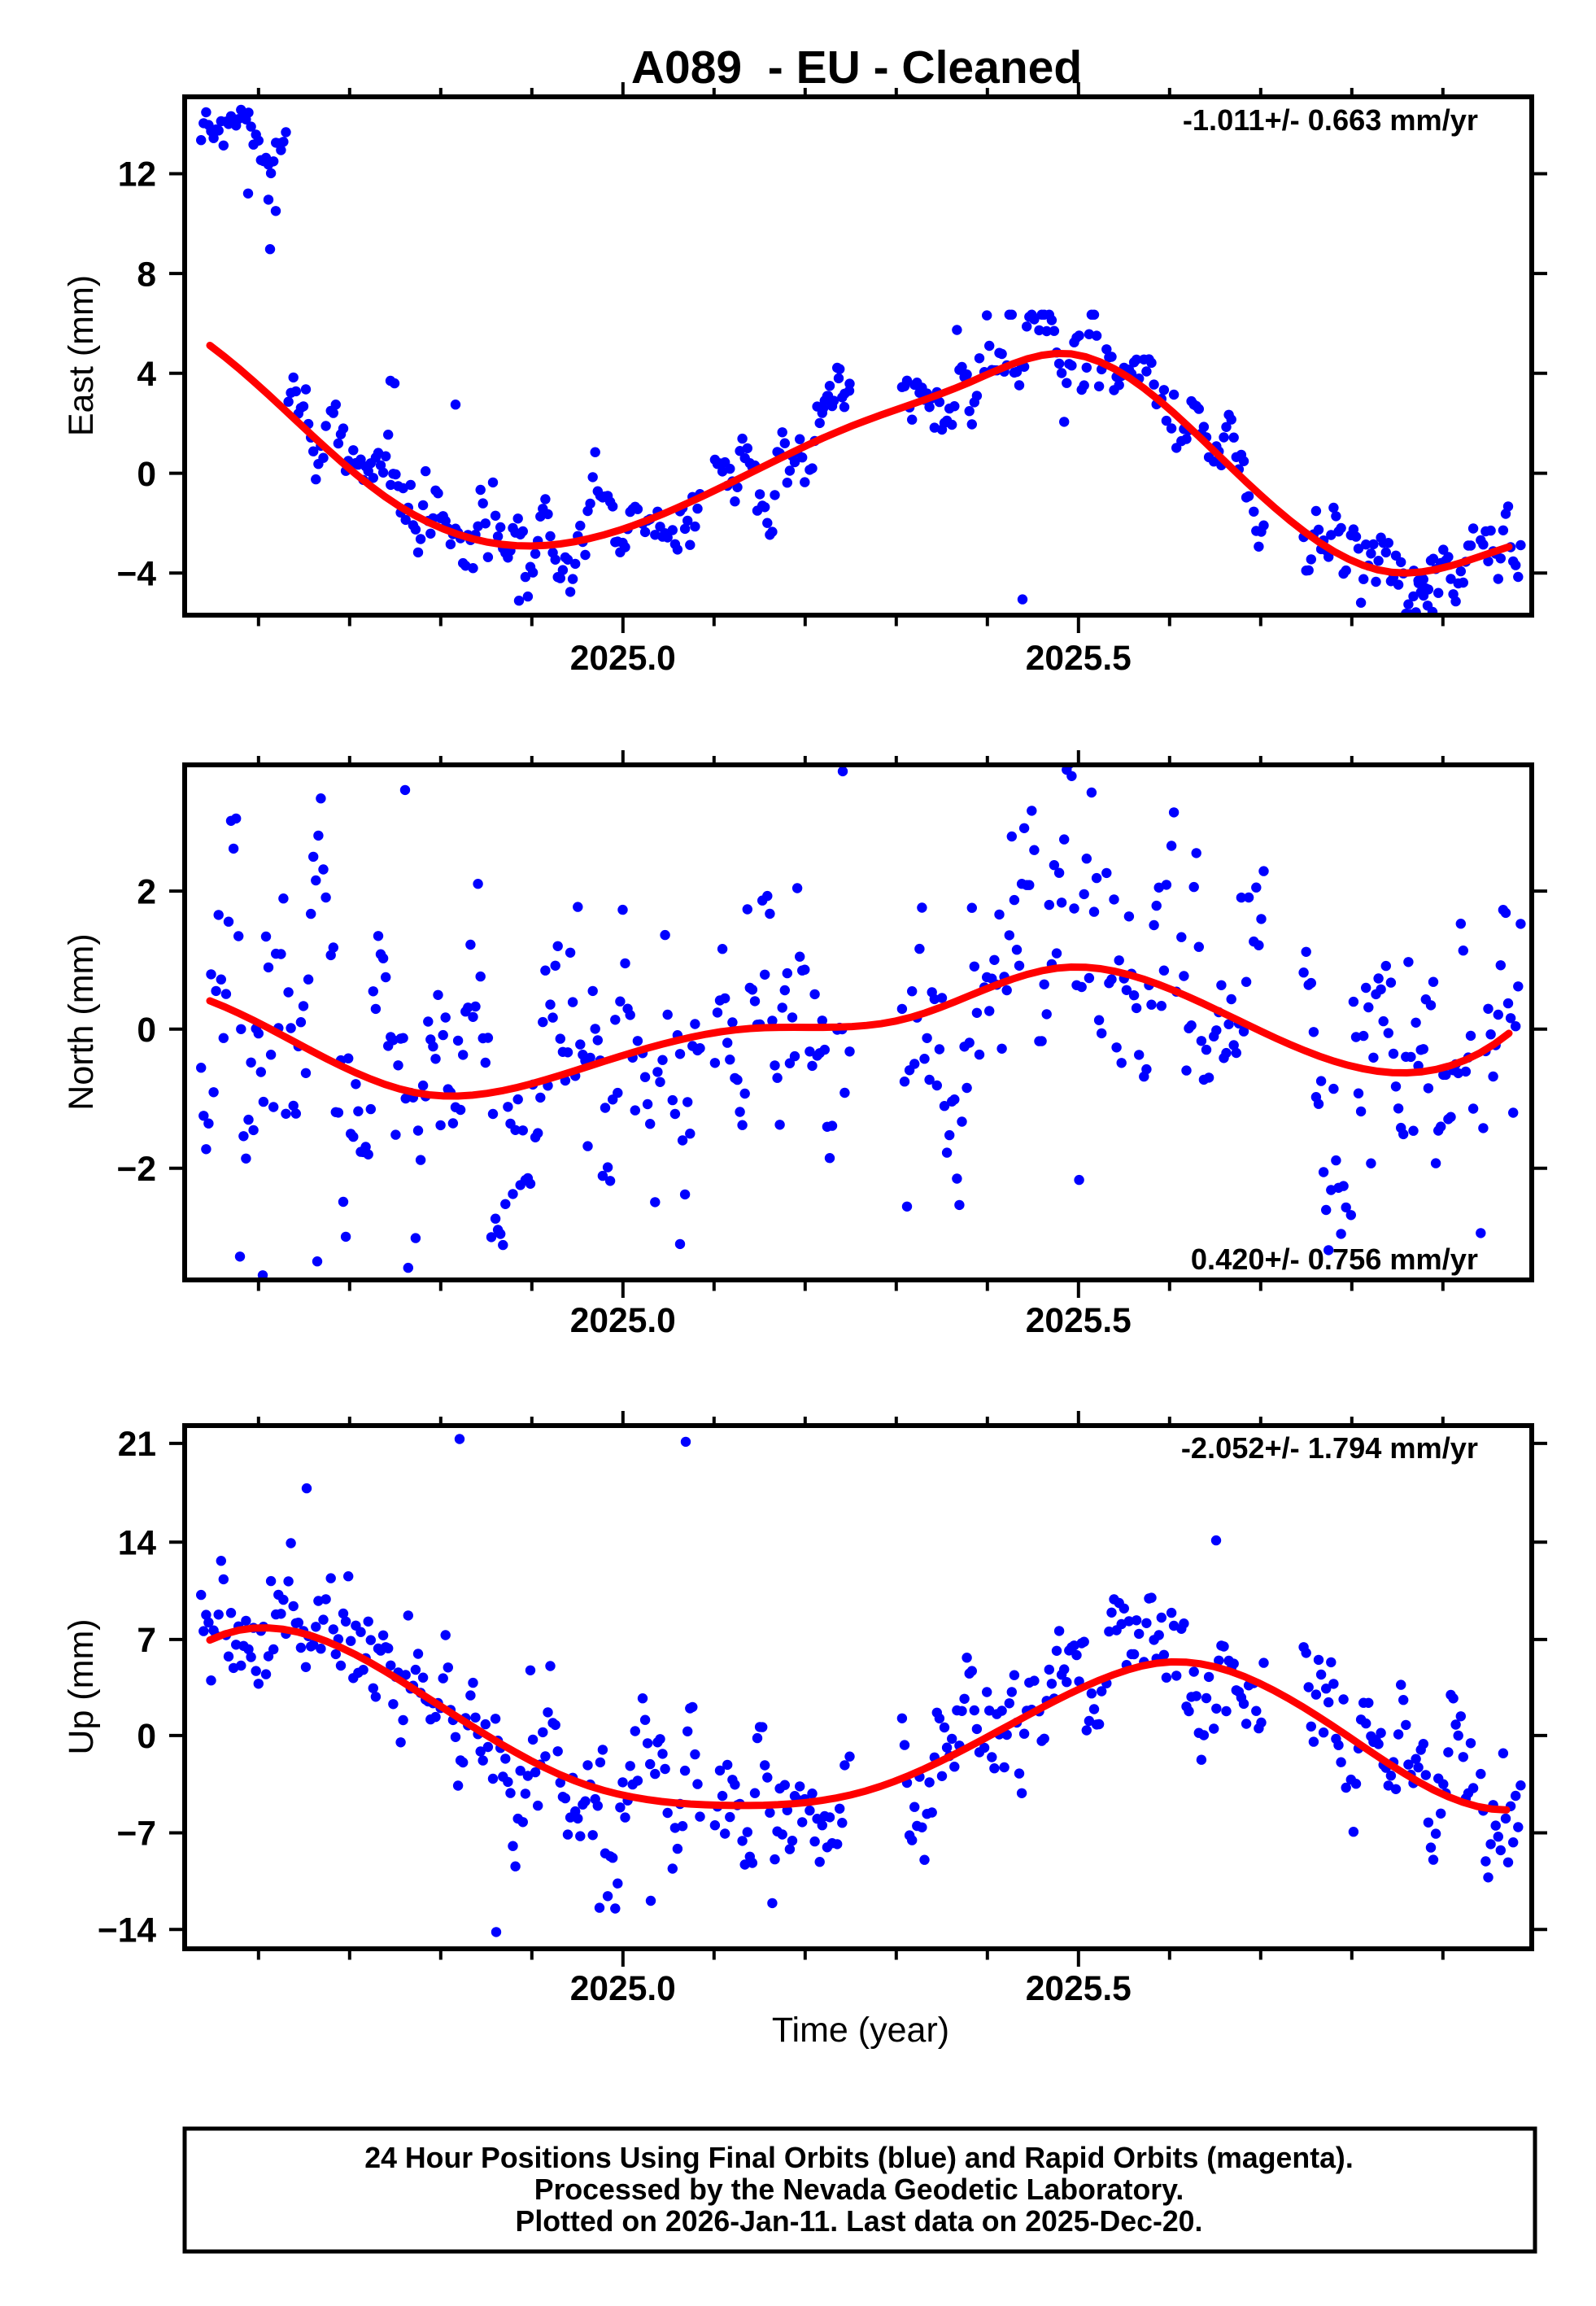 The width and height of the screenshot is (1596, 2306). What do you see at coordinates (136, 1170) in the screenshot?
I see `svg-text: −2` at bounding box center [136, 1170].